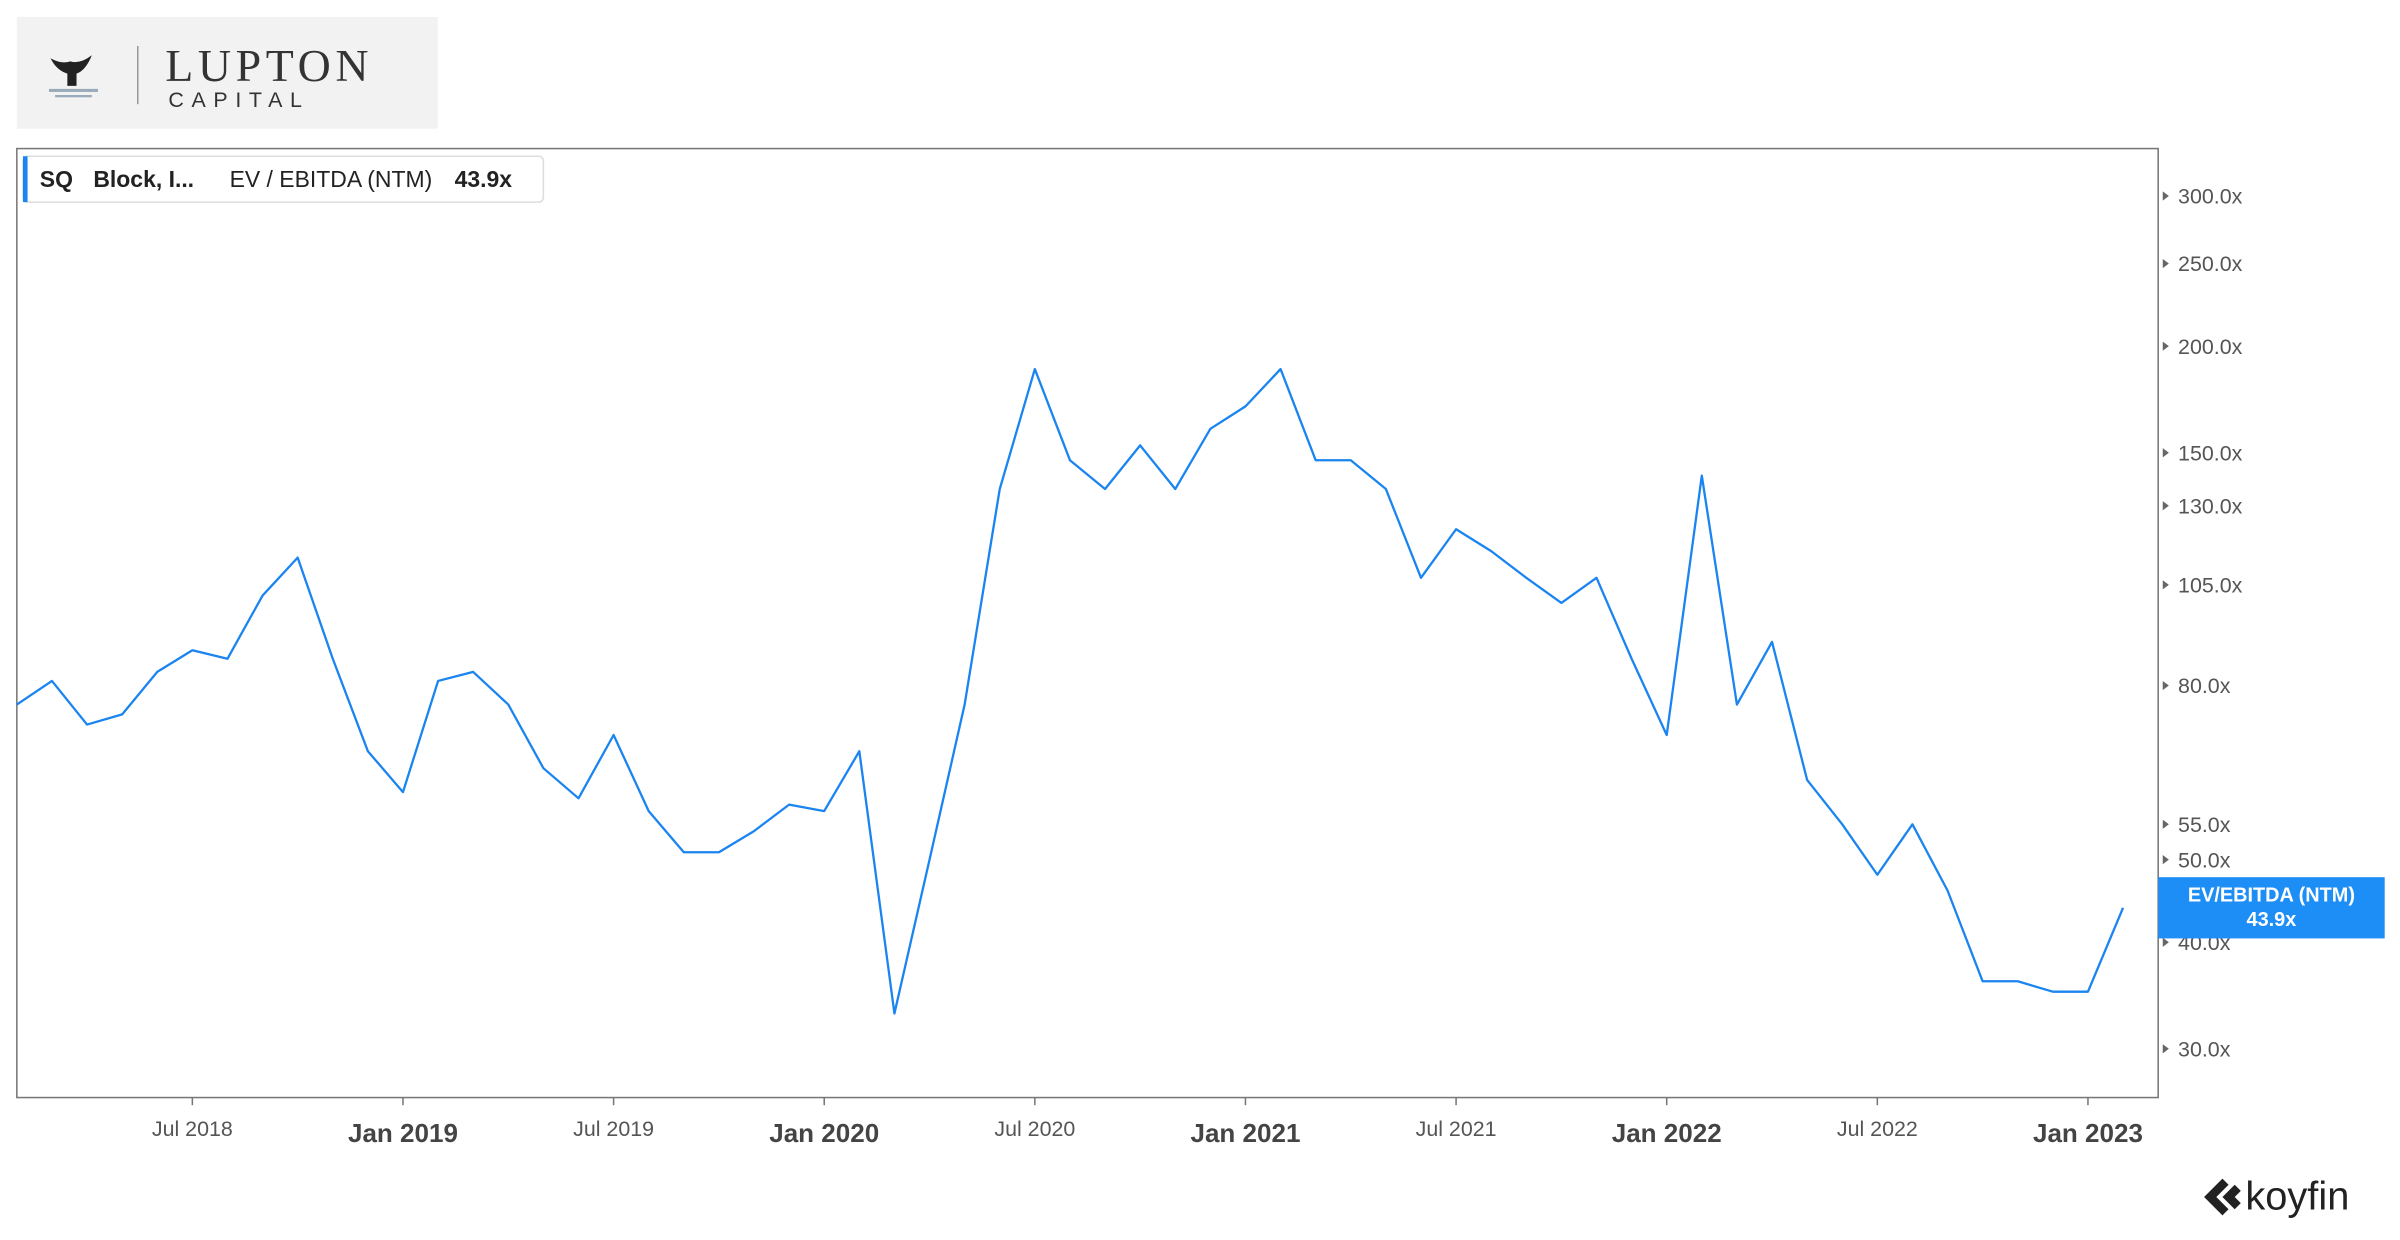  I want to click on x-tick-label: Jul 2021, so click(1456, 1129).